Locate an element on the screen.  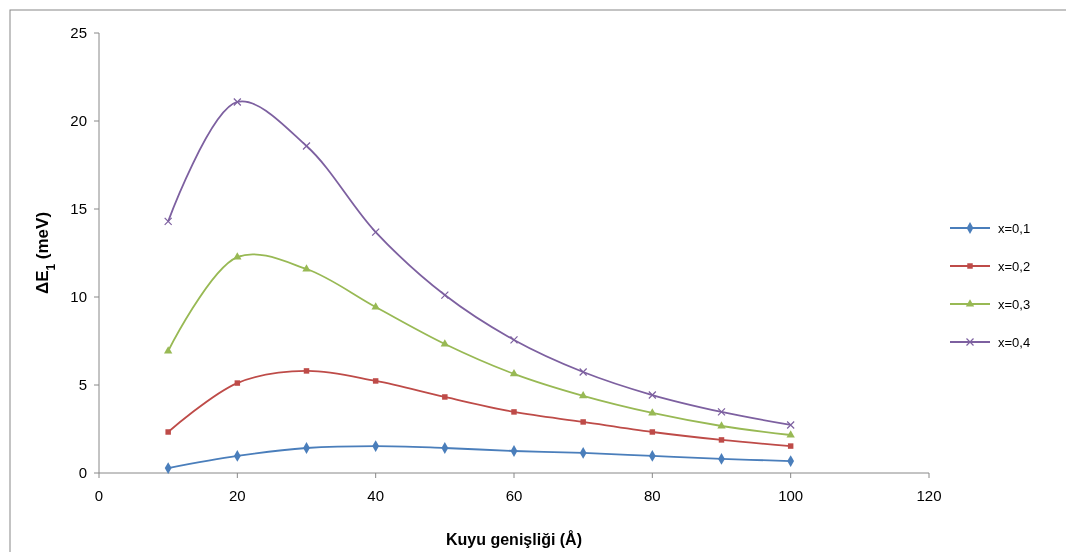
x-tick-label: 60 is located at coordinates (514, 495).